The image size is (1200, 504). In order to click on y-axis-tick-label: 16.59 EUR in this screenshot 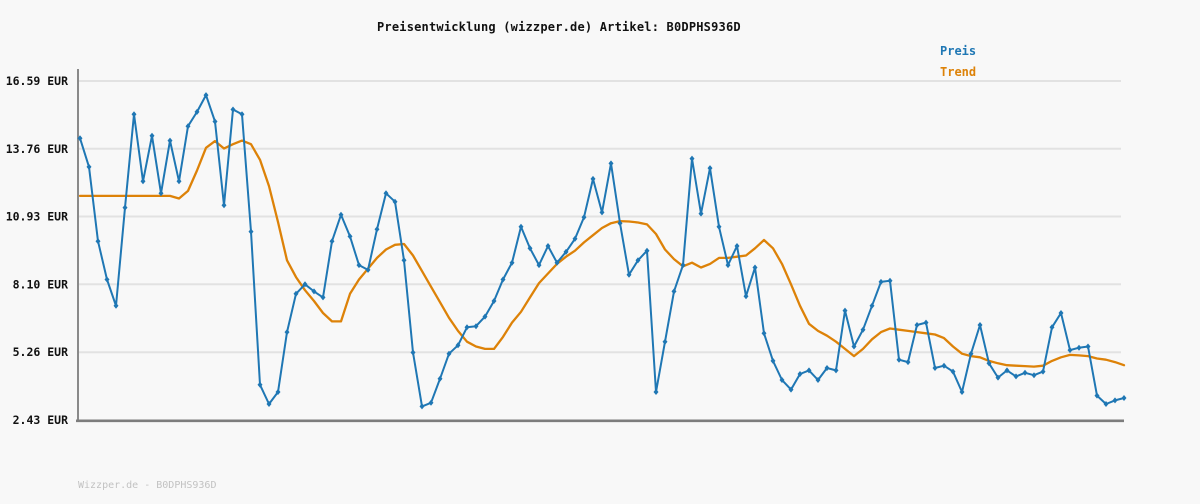, I will do `click(37, 81)`.